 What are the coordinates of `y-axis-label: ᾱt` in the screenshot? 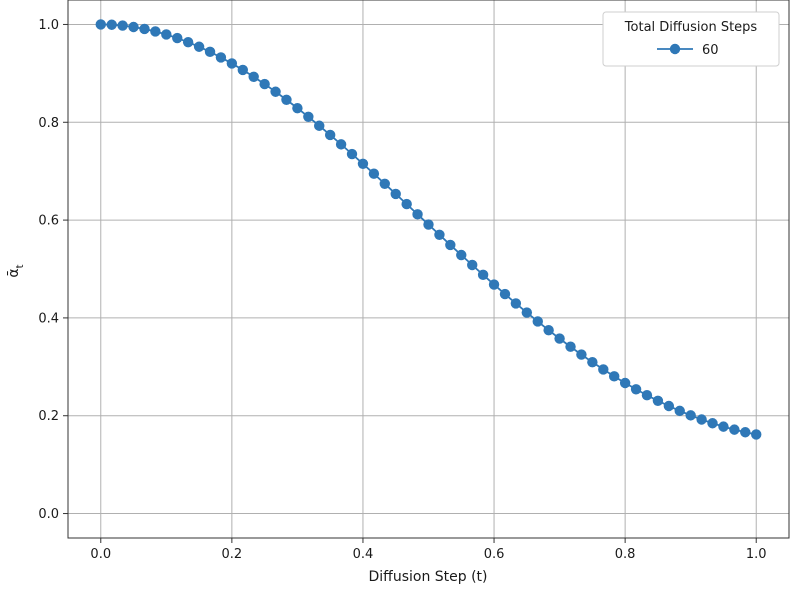 It's located at (16, 270).